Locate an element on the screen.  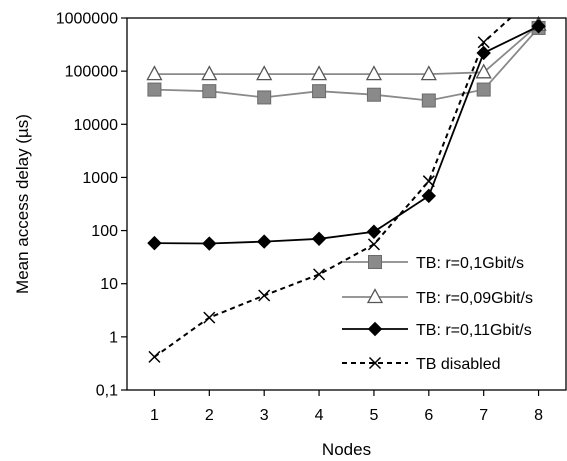
y-tick-label: 0,1 is located at coordinates (107, 391).